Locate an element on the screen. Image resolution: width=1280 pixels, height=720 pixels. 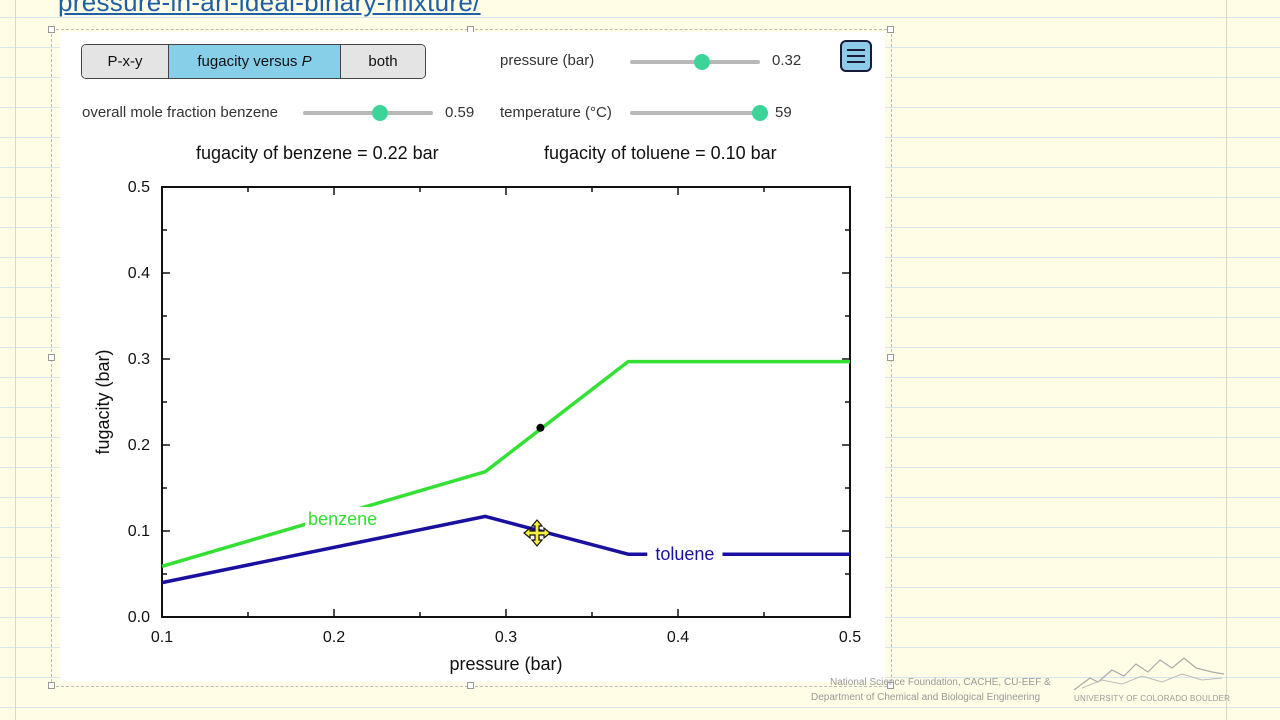
view-selector: P-x-y fugacity versus P both is located at coordinates (253, 61).